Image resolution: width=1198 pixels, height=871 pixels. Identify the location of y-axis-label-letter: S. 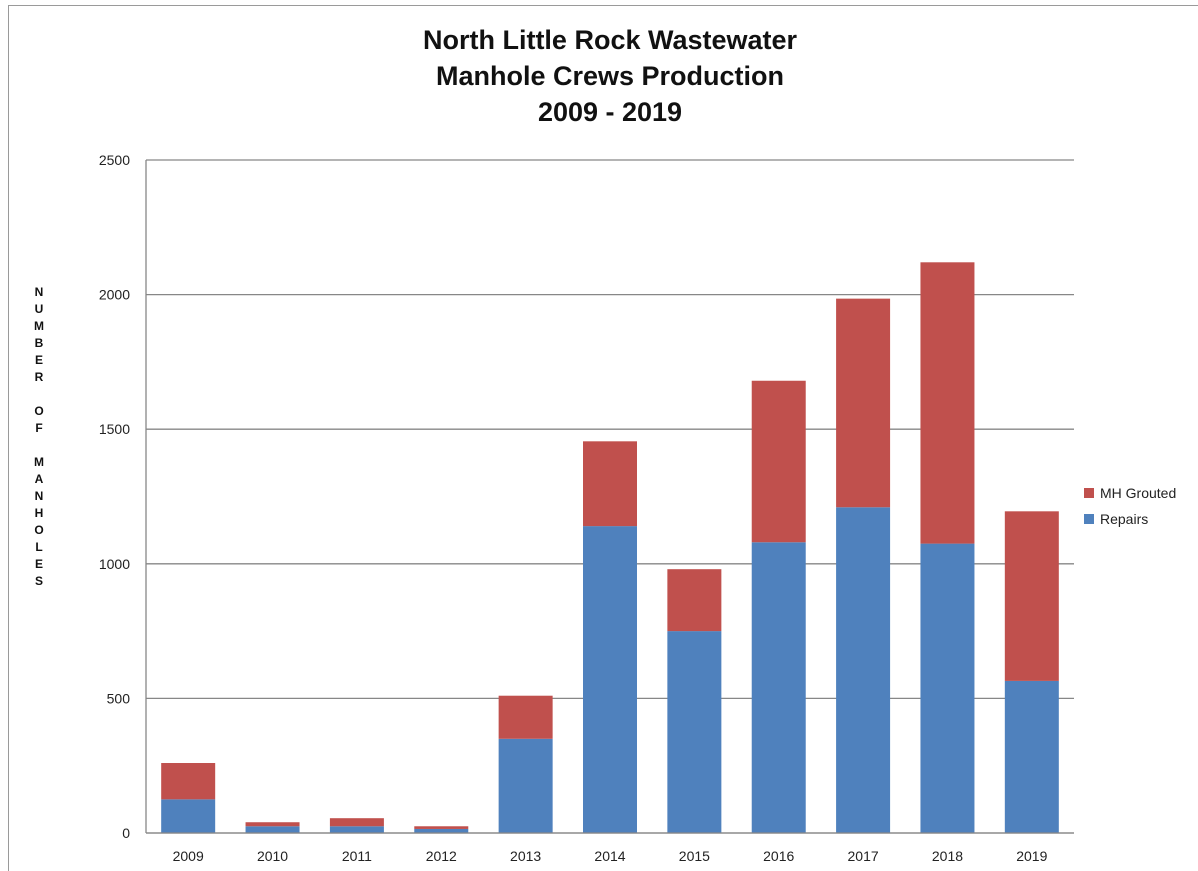
(38, 581).